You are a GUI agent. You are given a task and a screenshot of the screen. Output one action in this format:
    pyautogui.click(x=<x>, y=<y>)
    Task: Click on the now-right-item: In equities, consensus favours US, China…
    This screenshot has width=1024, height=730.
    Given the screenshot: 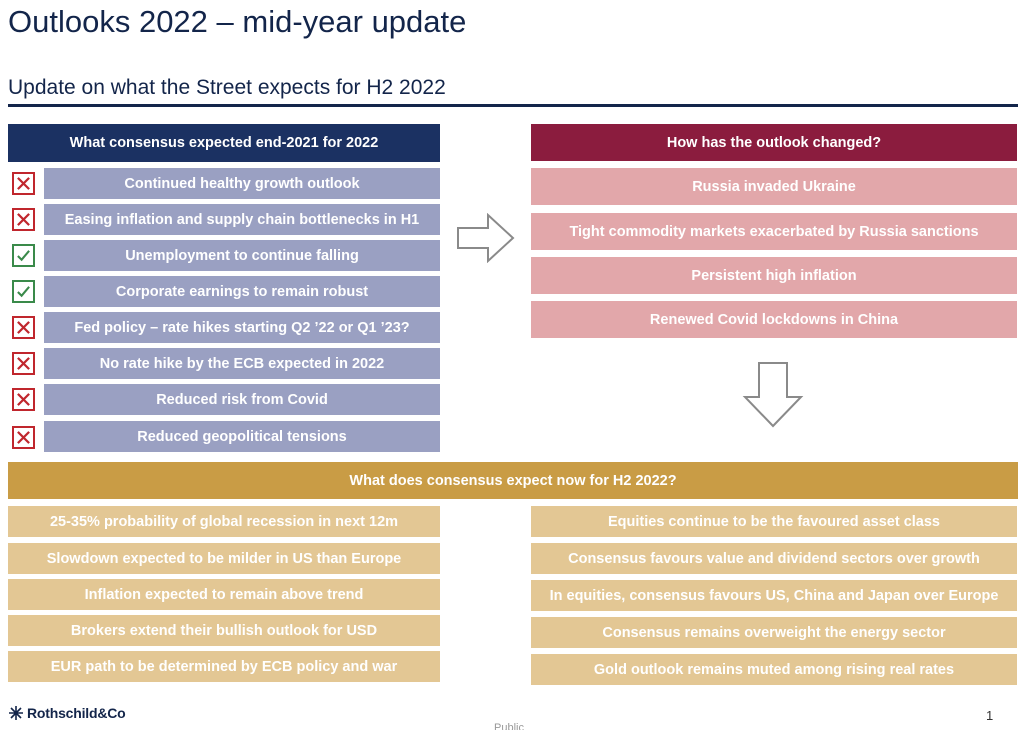 What is the action you would take?
    pyautogui.click(x=774, y=595)
    